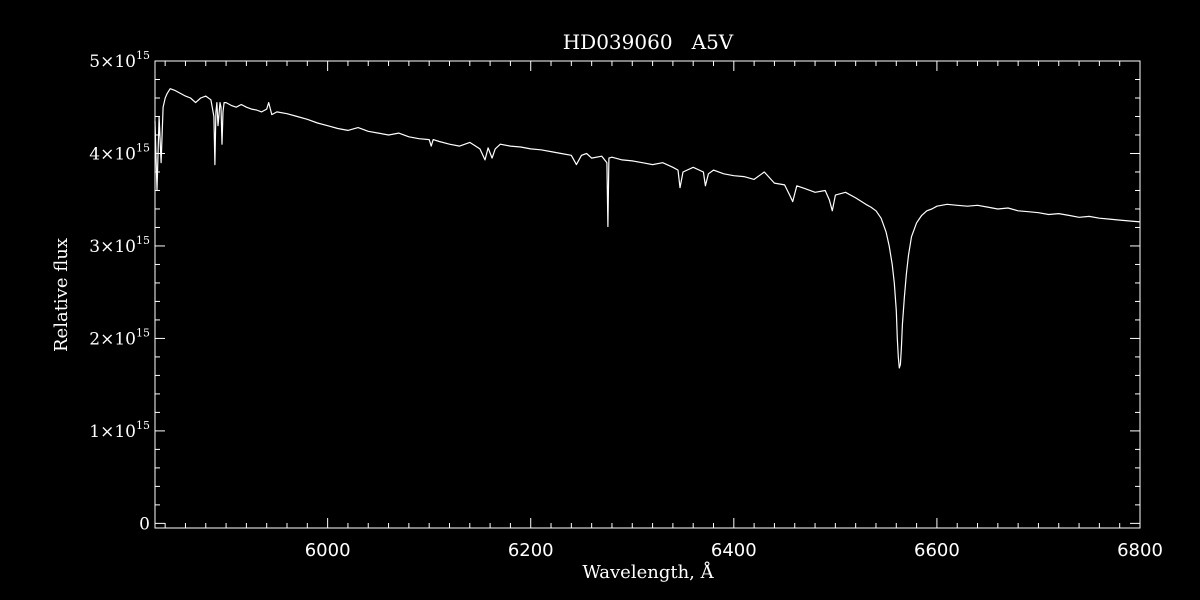 The height and width of the screenshot is (600, 1200). What do you see at coordinates (61, 295) in the screenshot?
I see `y-axis-label: Relative flux` at bounding box center [61, 295].